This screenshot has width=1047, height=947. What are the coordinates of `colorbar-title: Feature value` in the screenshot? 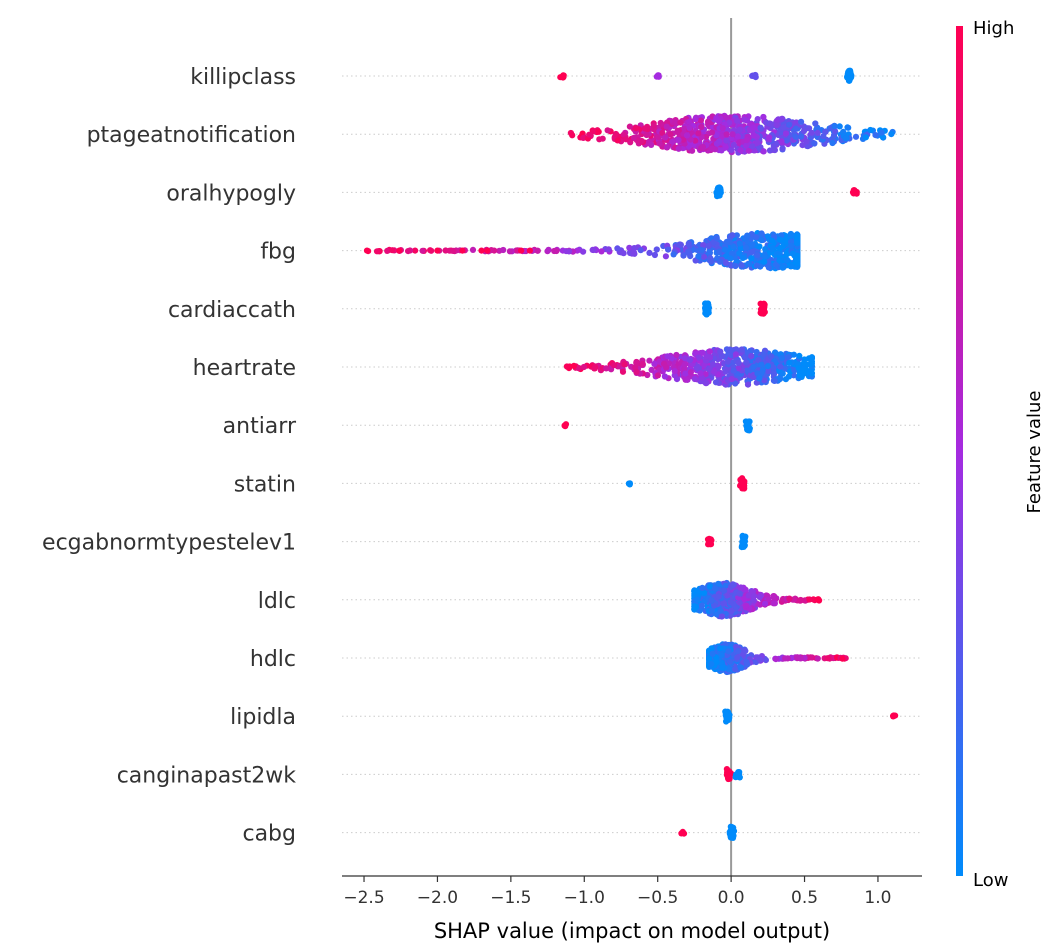 It's located at (1034, 452).